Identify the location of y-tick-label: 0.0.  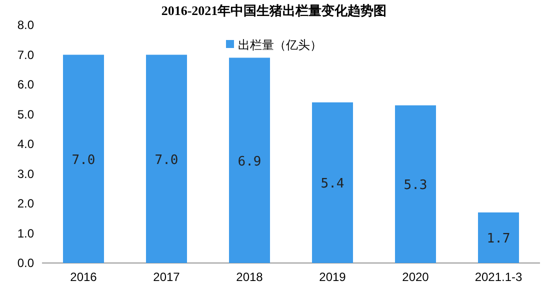
(25, 263).